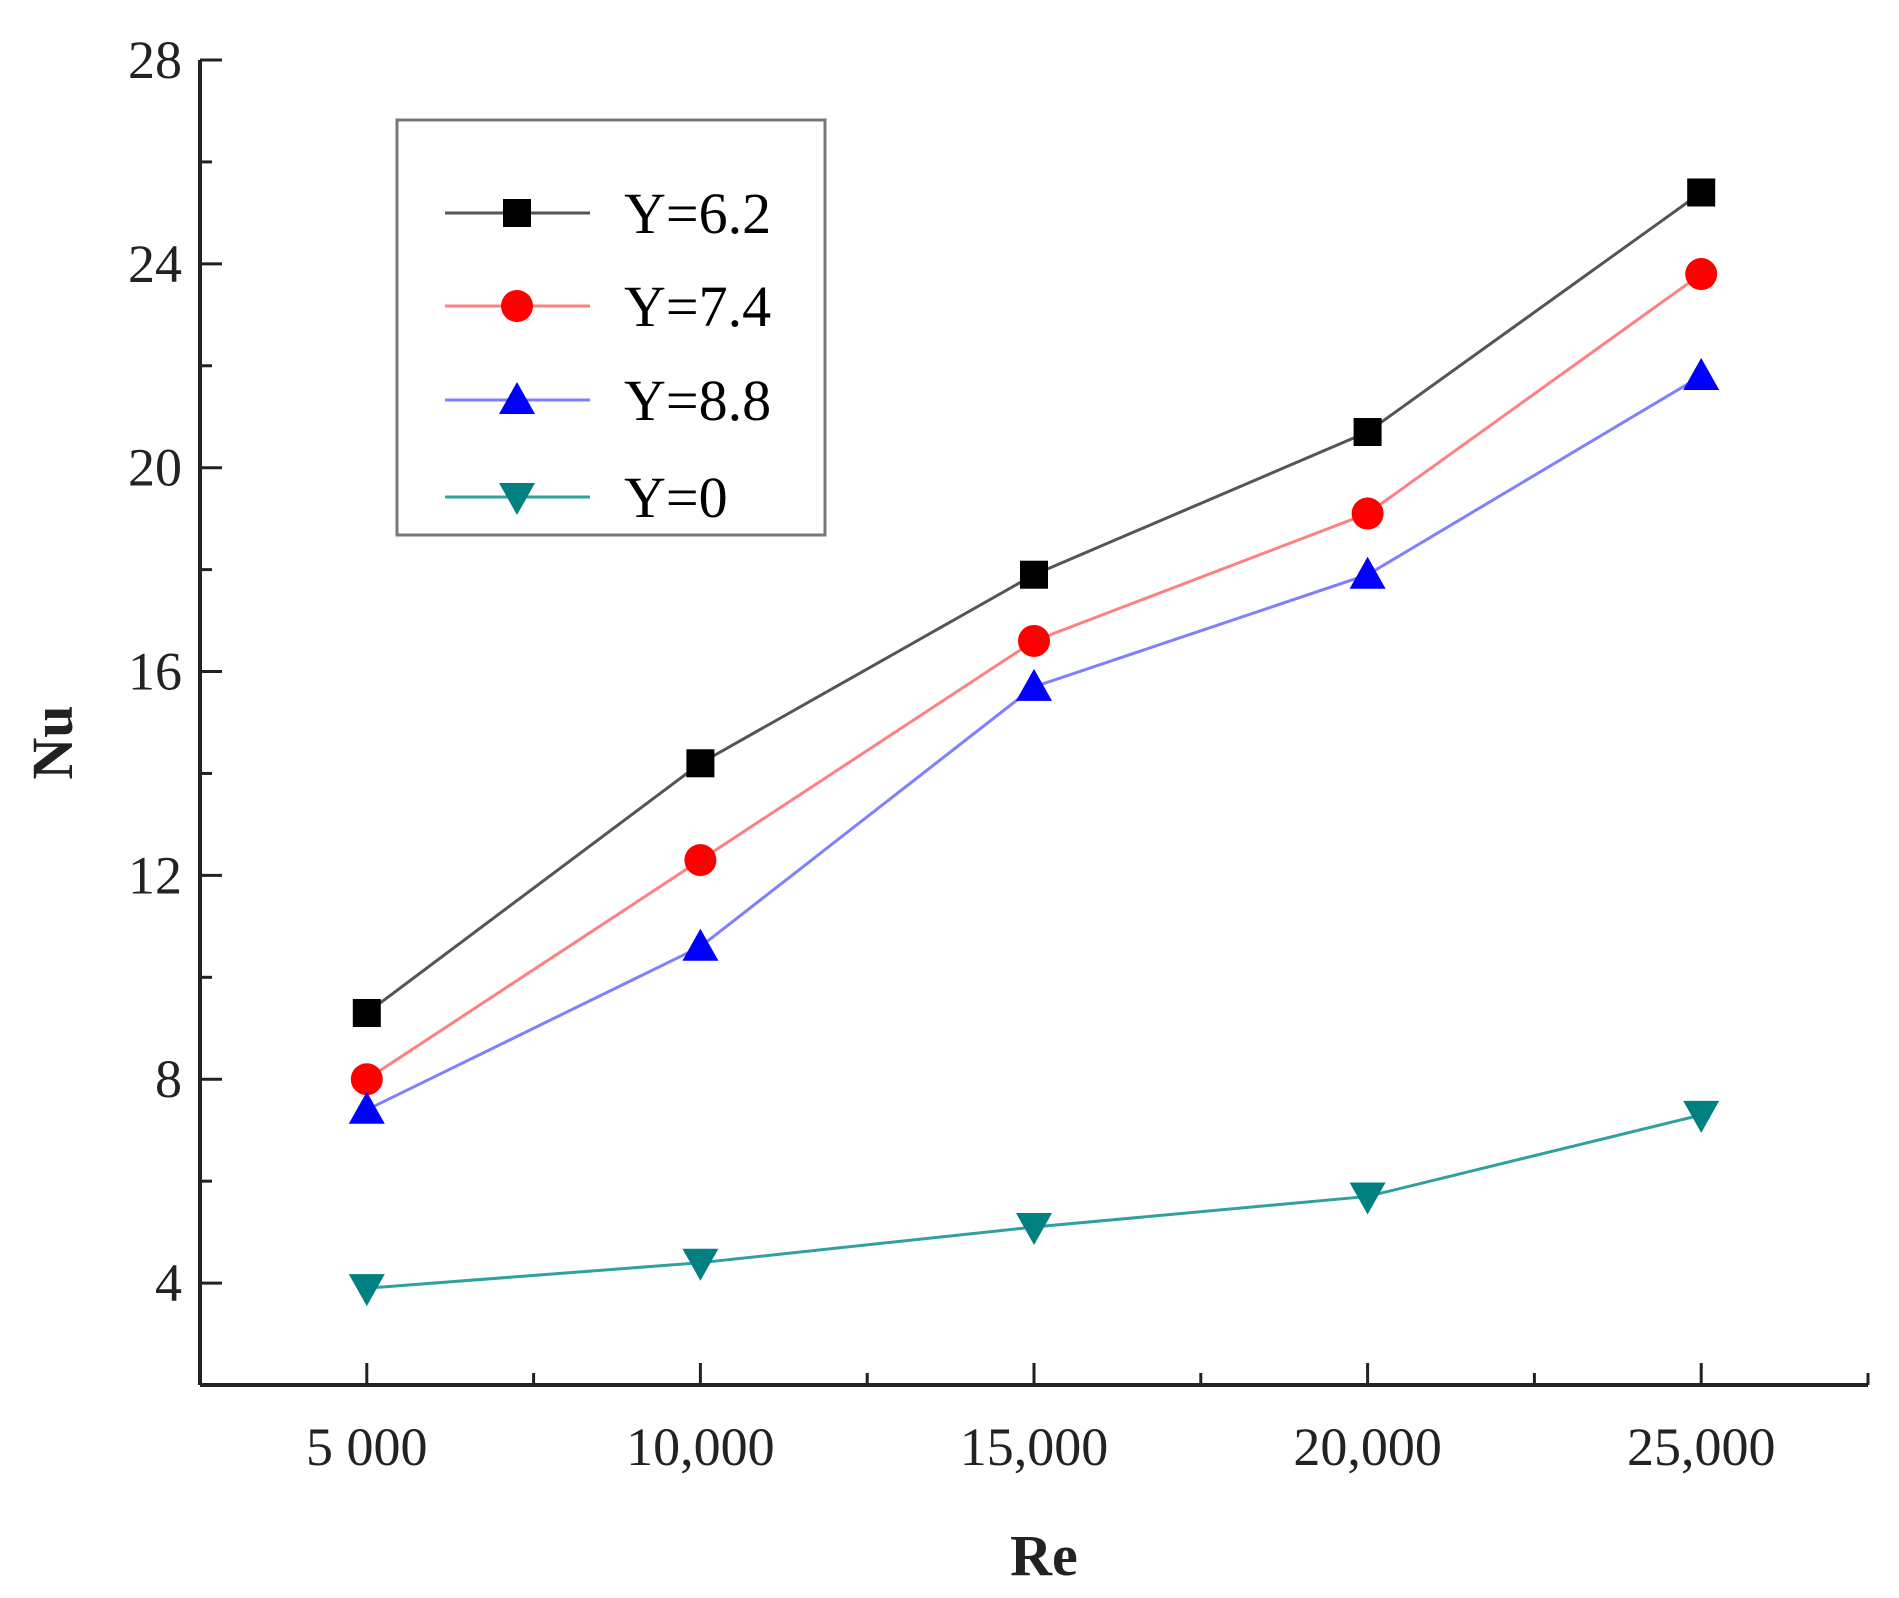 The image size is (1899, 1598). I want to click on legend-label: Y=8.8, so click(697, 400).